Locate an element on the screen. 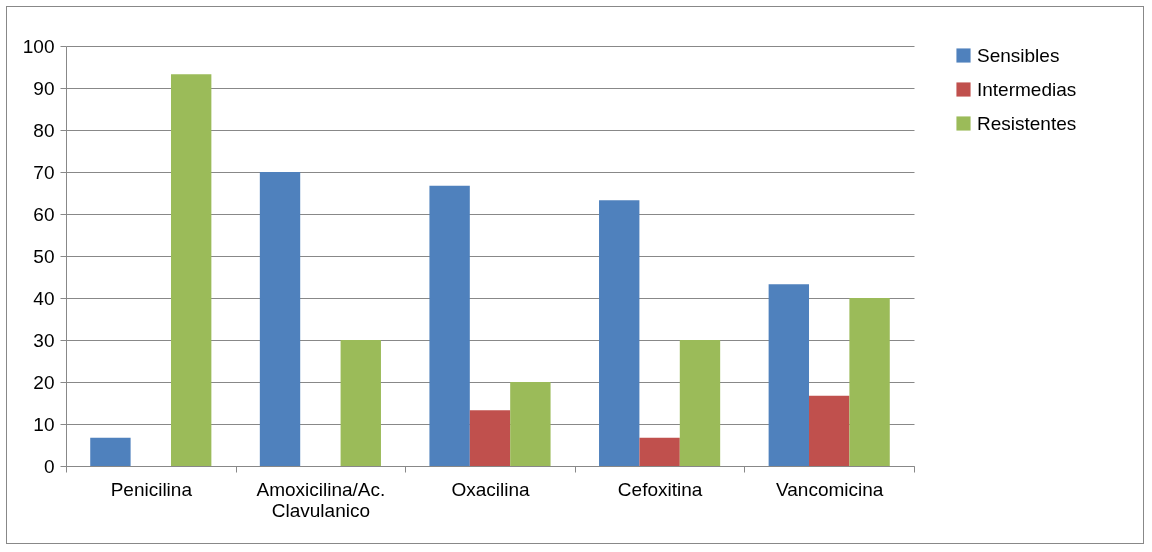  legend-label: Resistentes is located at coordinates (1027, 123).